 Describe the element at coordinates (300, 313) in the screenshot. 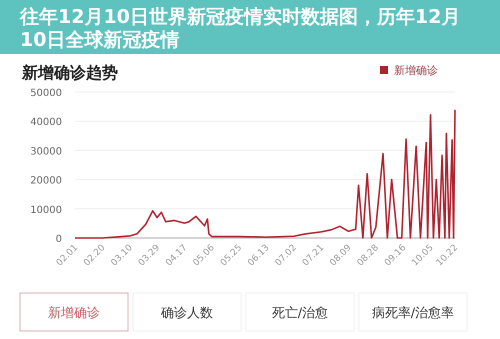

I see `text: 死亡/治愈` at that location.